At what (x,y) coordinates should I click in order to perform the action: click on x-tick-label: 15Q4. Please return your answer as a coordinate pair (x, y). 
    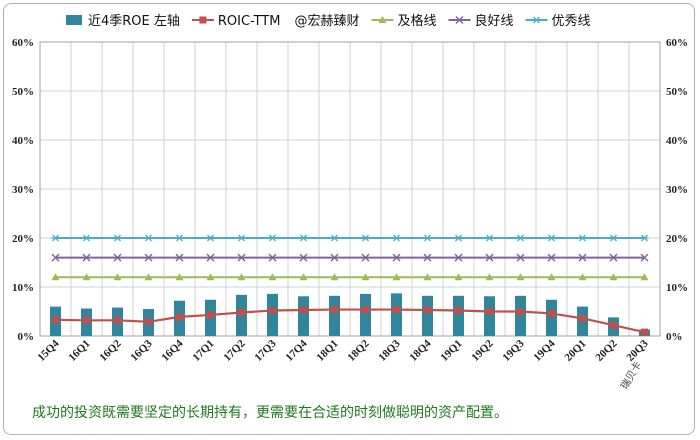
    Looking at the image, I should click on (48, 350).